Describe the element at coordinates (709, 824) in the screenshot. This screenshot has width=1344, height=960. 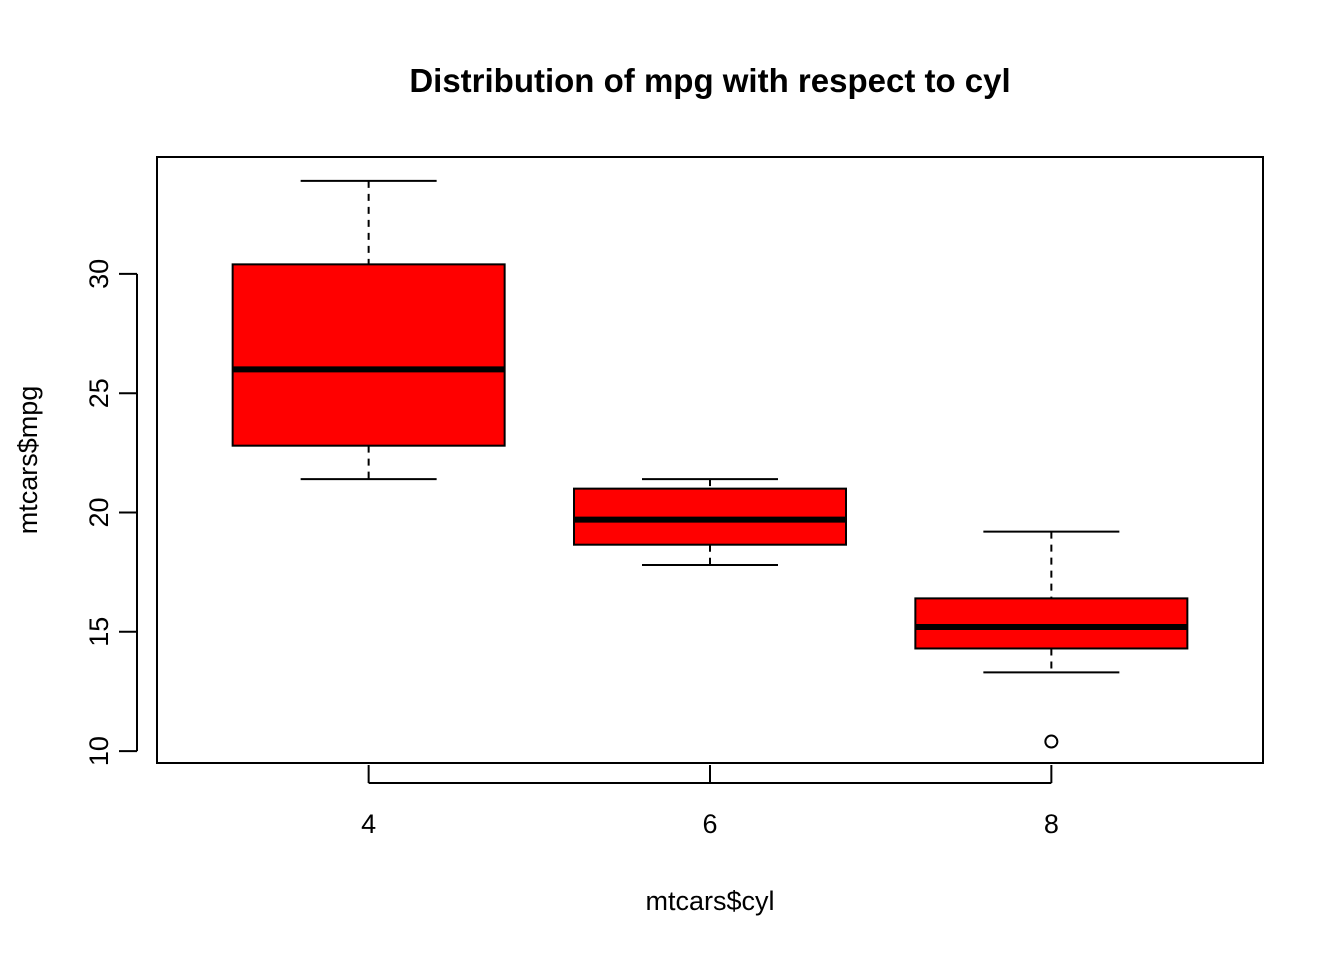
I see `x-tick-label: 6` at that location.